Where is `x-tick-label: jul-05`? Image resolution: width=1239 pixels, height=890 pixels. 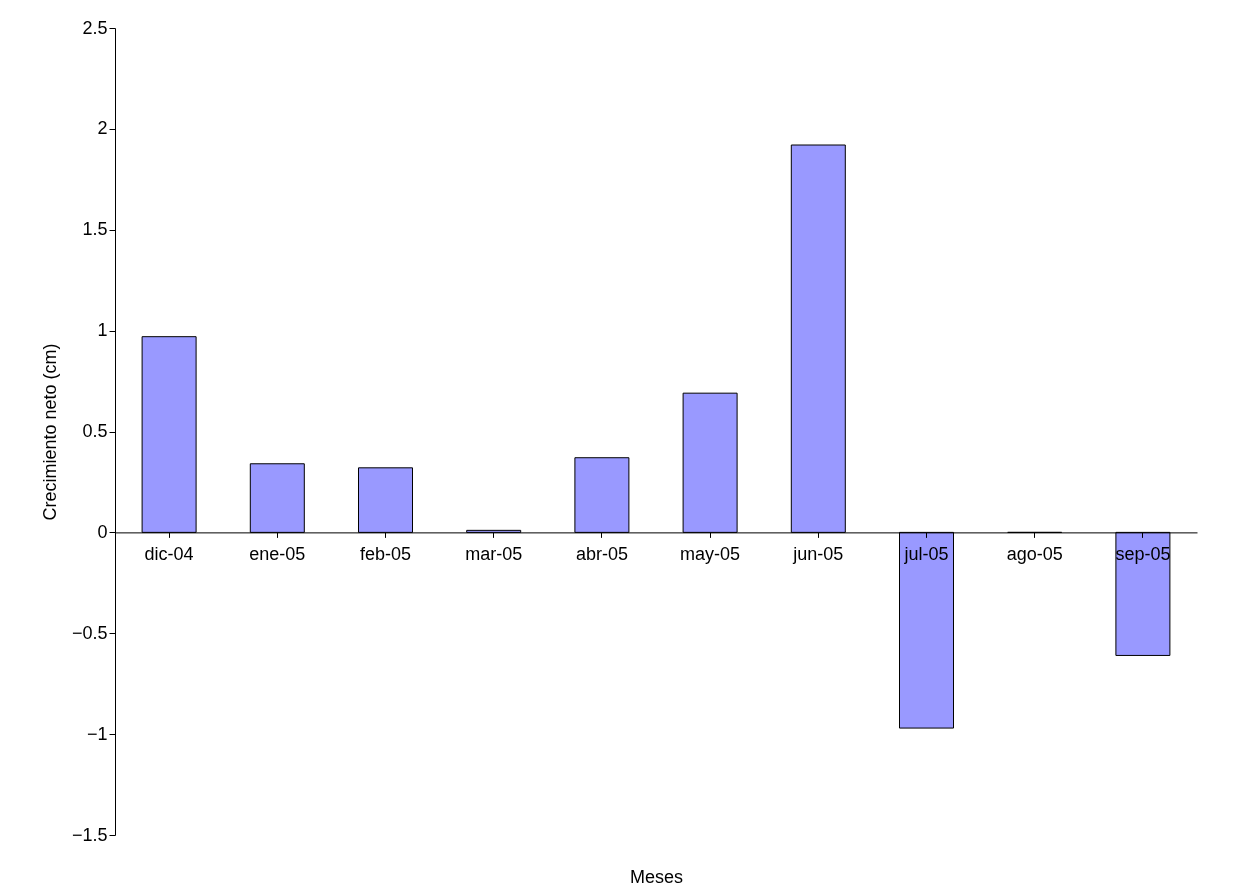
x-tick-label: jul-05 is located at coordinates (926, 553).